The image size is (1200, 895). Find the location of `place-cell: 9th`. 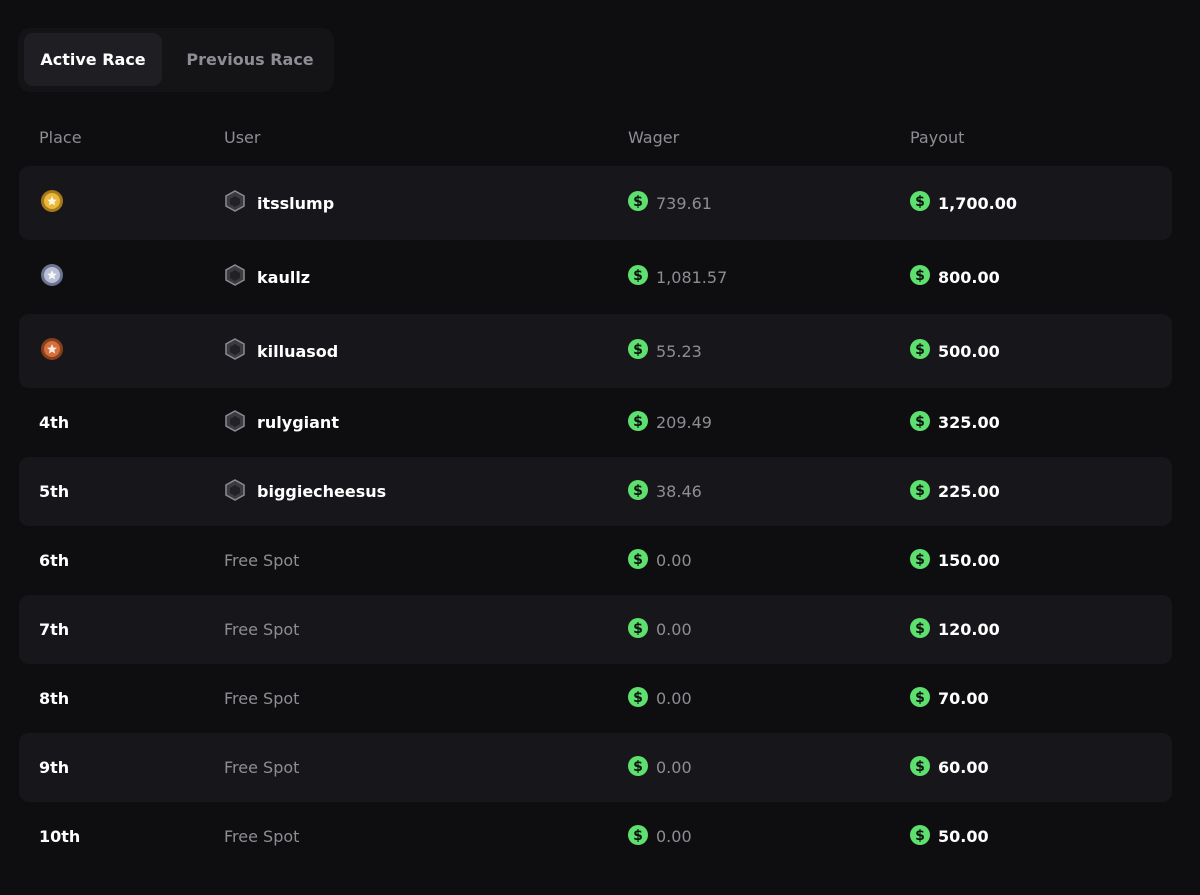

place-cell: 9th is located at coordinates (54, 767).